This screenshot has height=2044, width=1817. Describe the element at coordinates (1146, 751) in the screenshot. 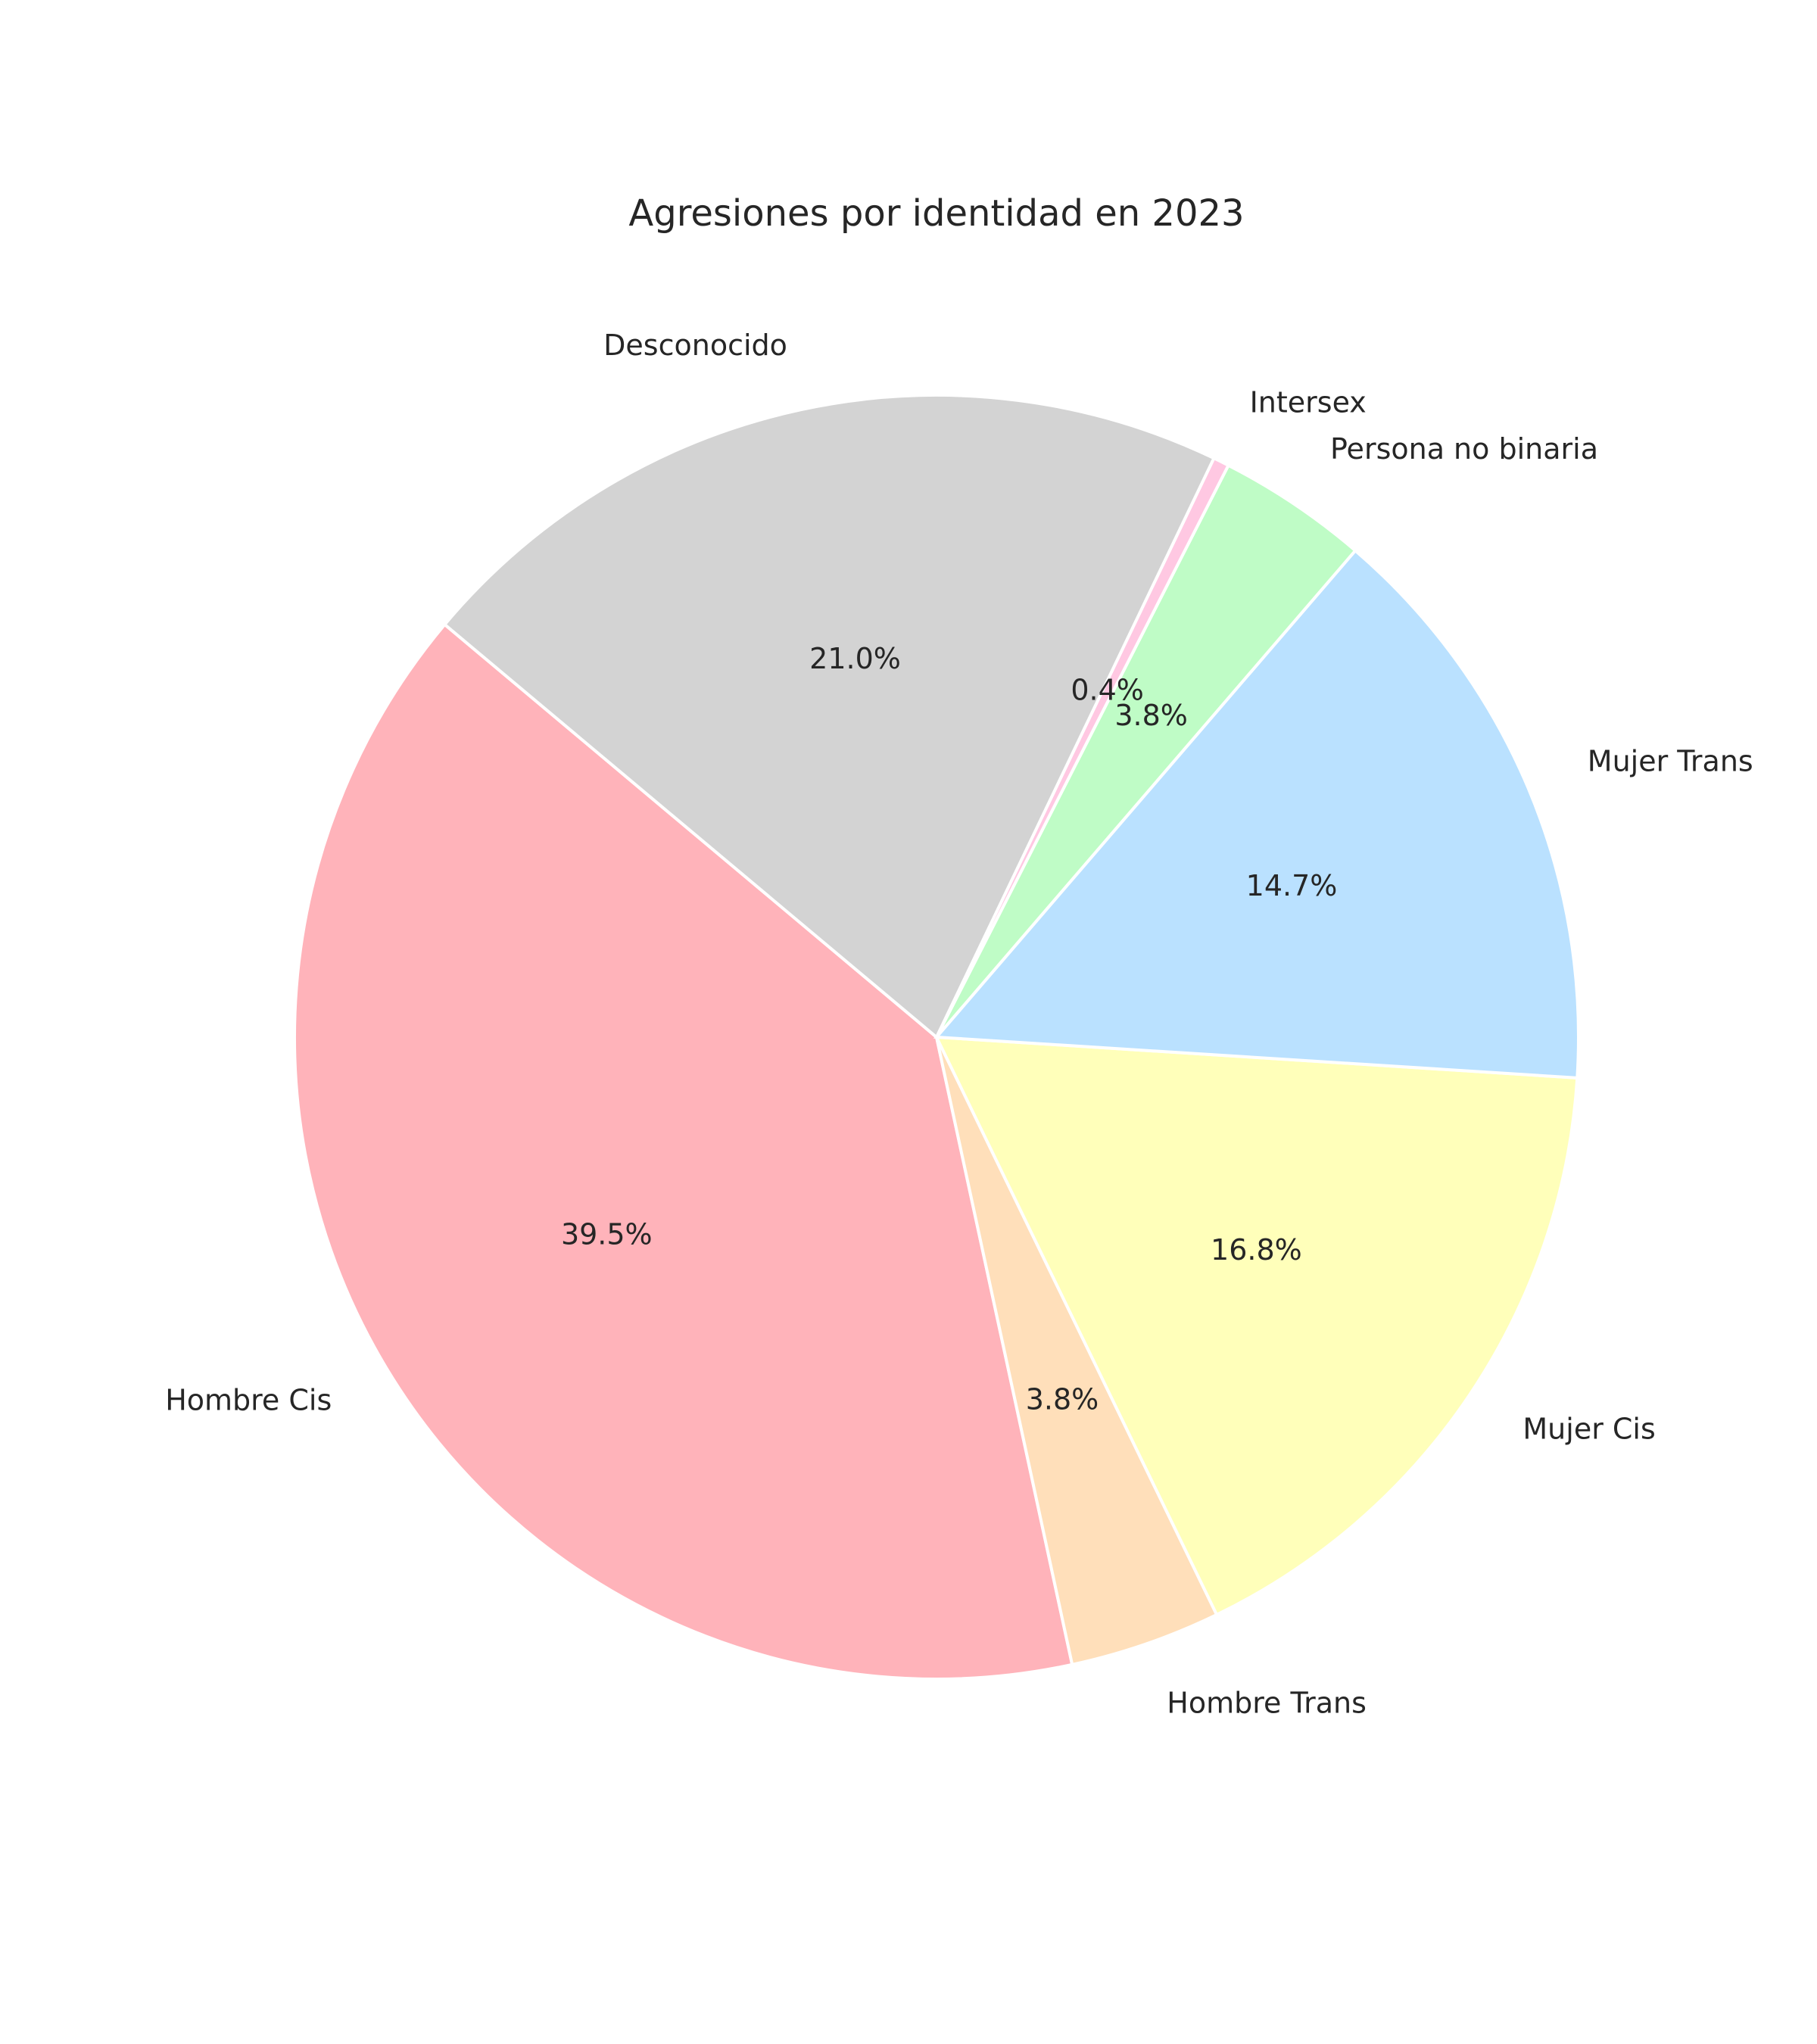

I see `pie-slice-persona-no-binaria` at that location.